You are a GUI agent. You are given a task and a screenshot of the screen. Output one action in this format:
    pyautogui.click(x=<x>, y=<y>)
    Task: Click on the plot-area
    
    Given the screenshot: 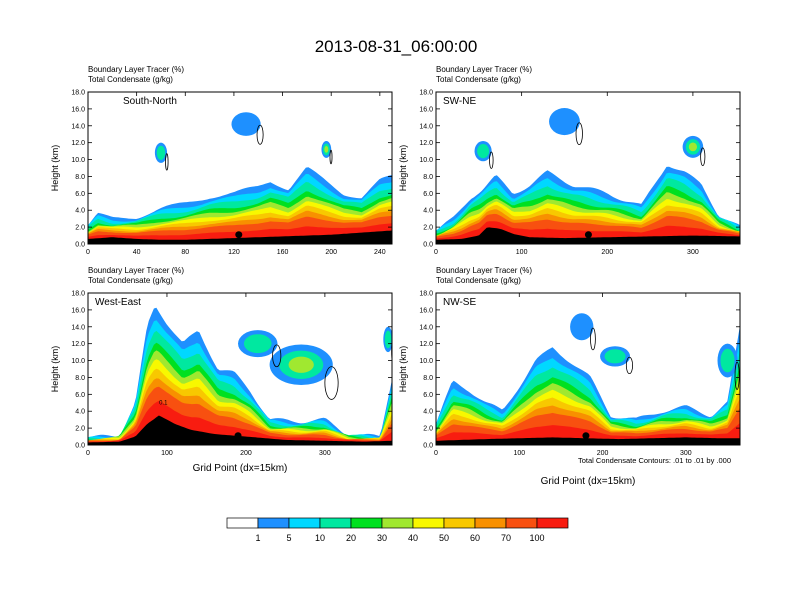 What is the action you would take?
    pyautogui.click(x=588, y=168)
    